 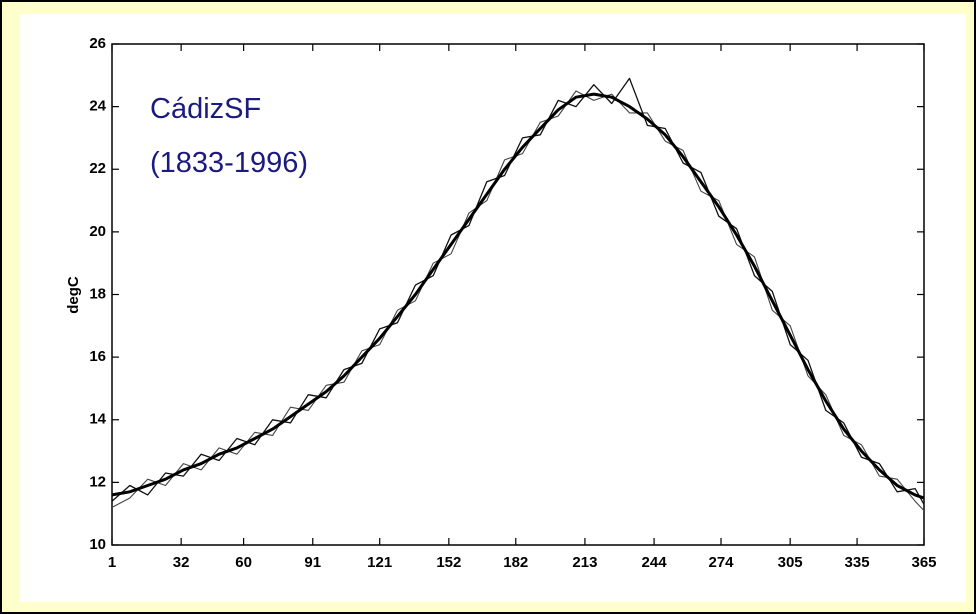 I want to click on y-tick-label: 18, so click(x=97, y=293).